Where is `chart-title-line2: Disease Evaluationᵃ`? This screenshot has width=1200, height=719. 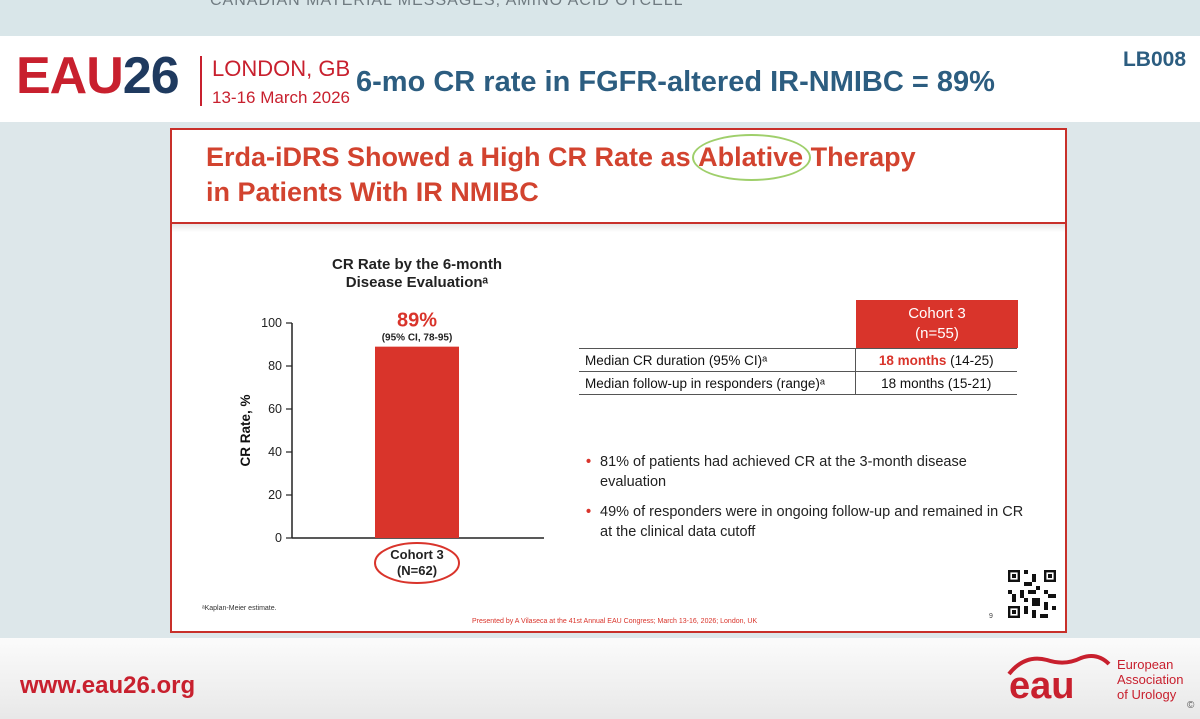
chart-title-line2: Disease Evaluationᵃ is located at coordinates (417, 282).